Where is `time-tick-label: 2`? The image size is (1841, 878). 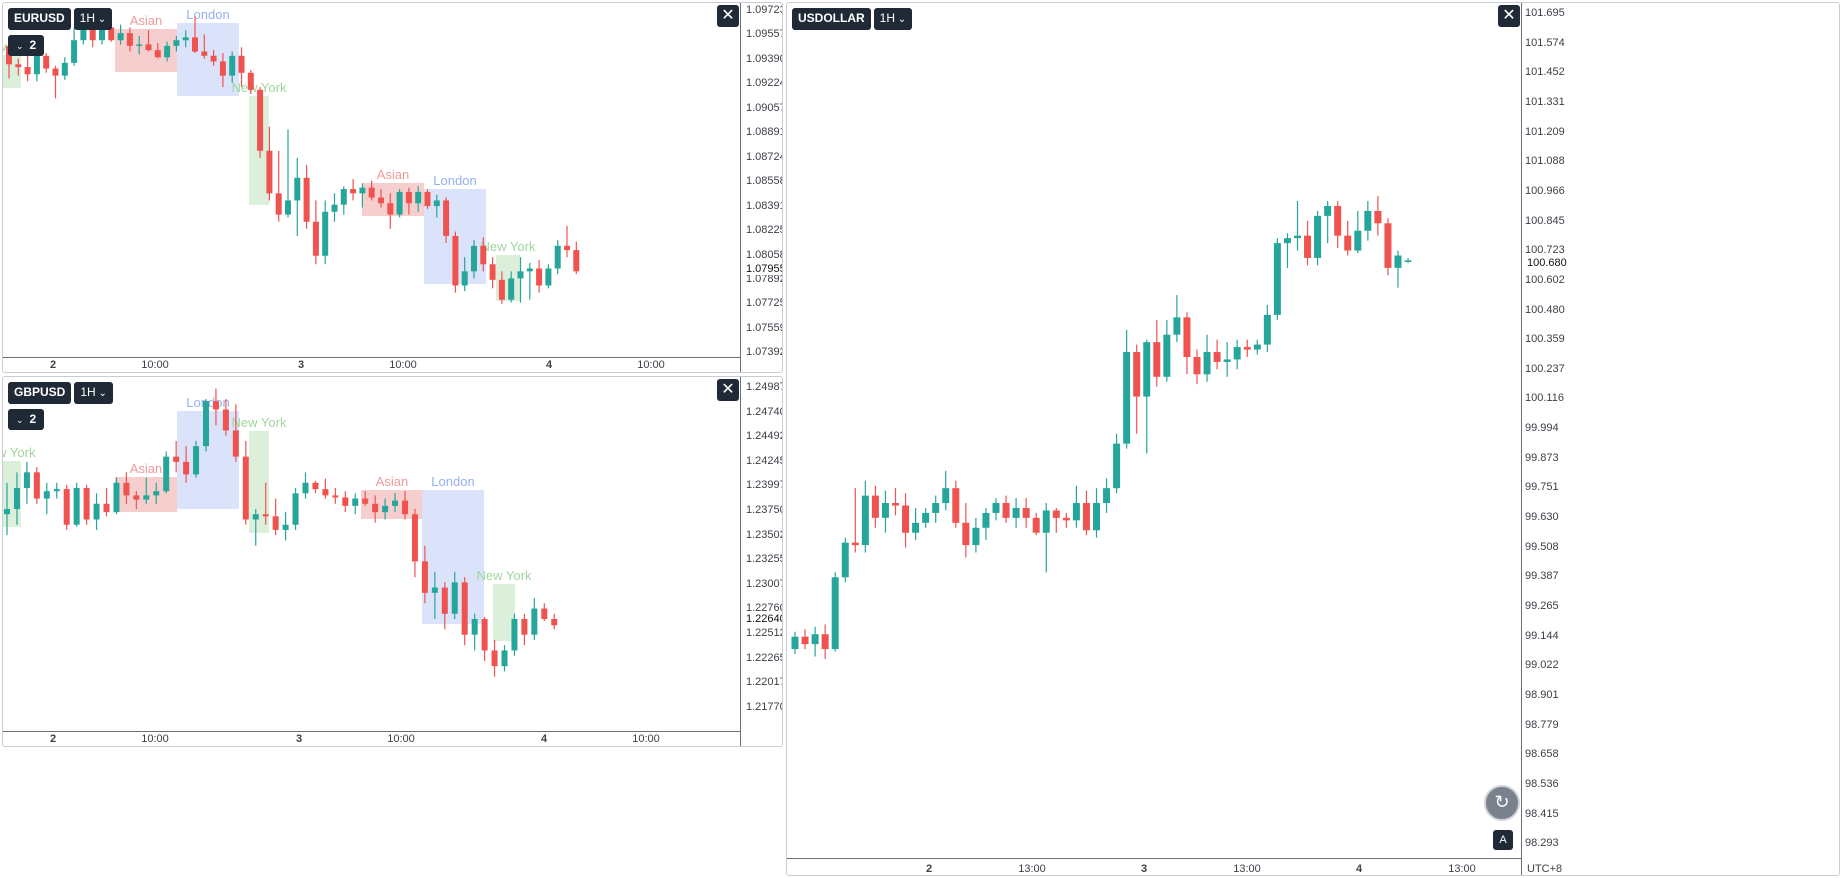
time-tick-label: 2 is located at coordinates (929, 869).